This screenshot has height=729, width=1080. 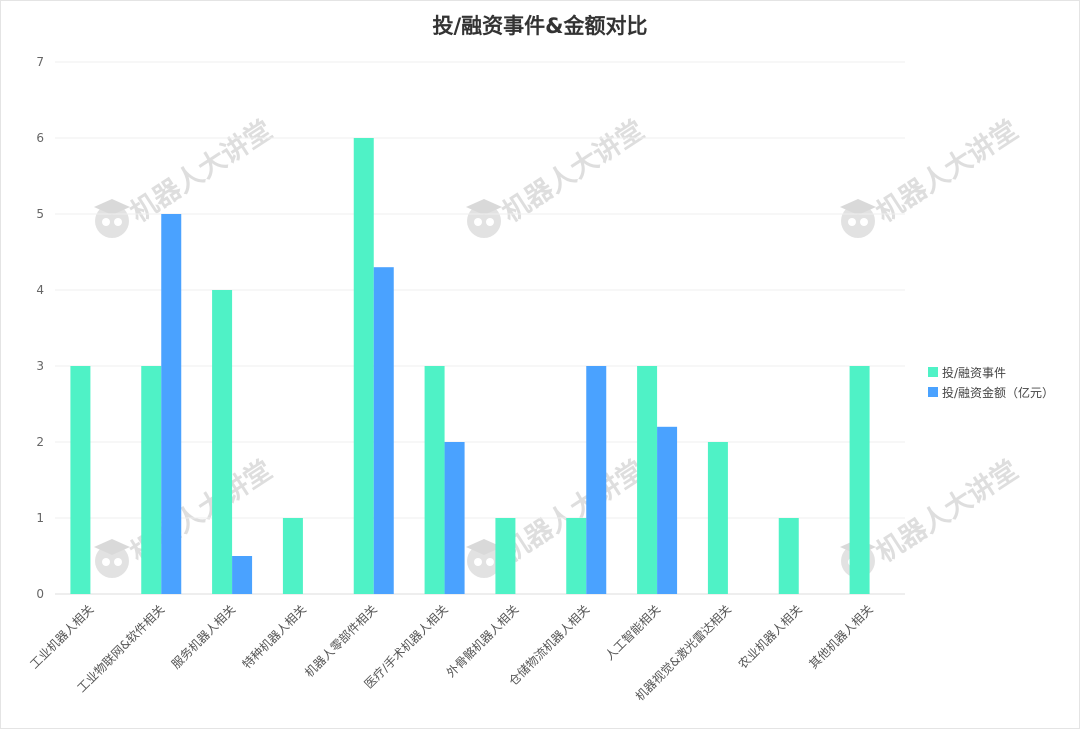 What do you see at coordinates (40, 290) in the screenshot?
I see `y-tick-label: 4` at bounding box center [40, 290].